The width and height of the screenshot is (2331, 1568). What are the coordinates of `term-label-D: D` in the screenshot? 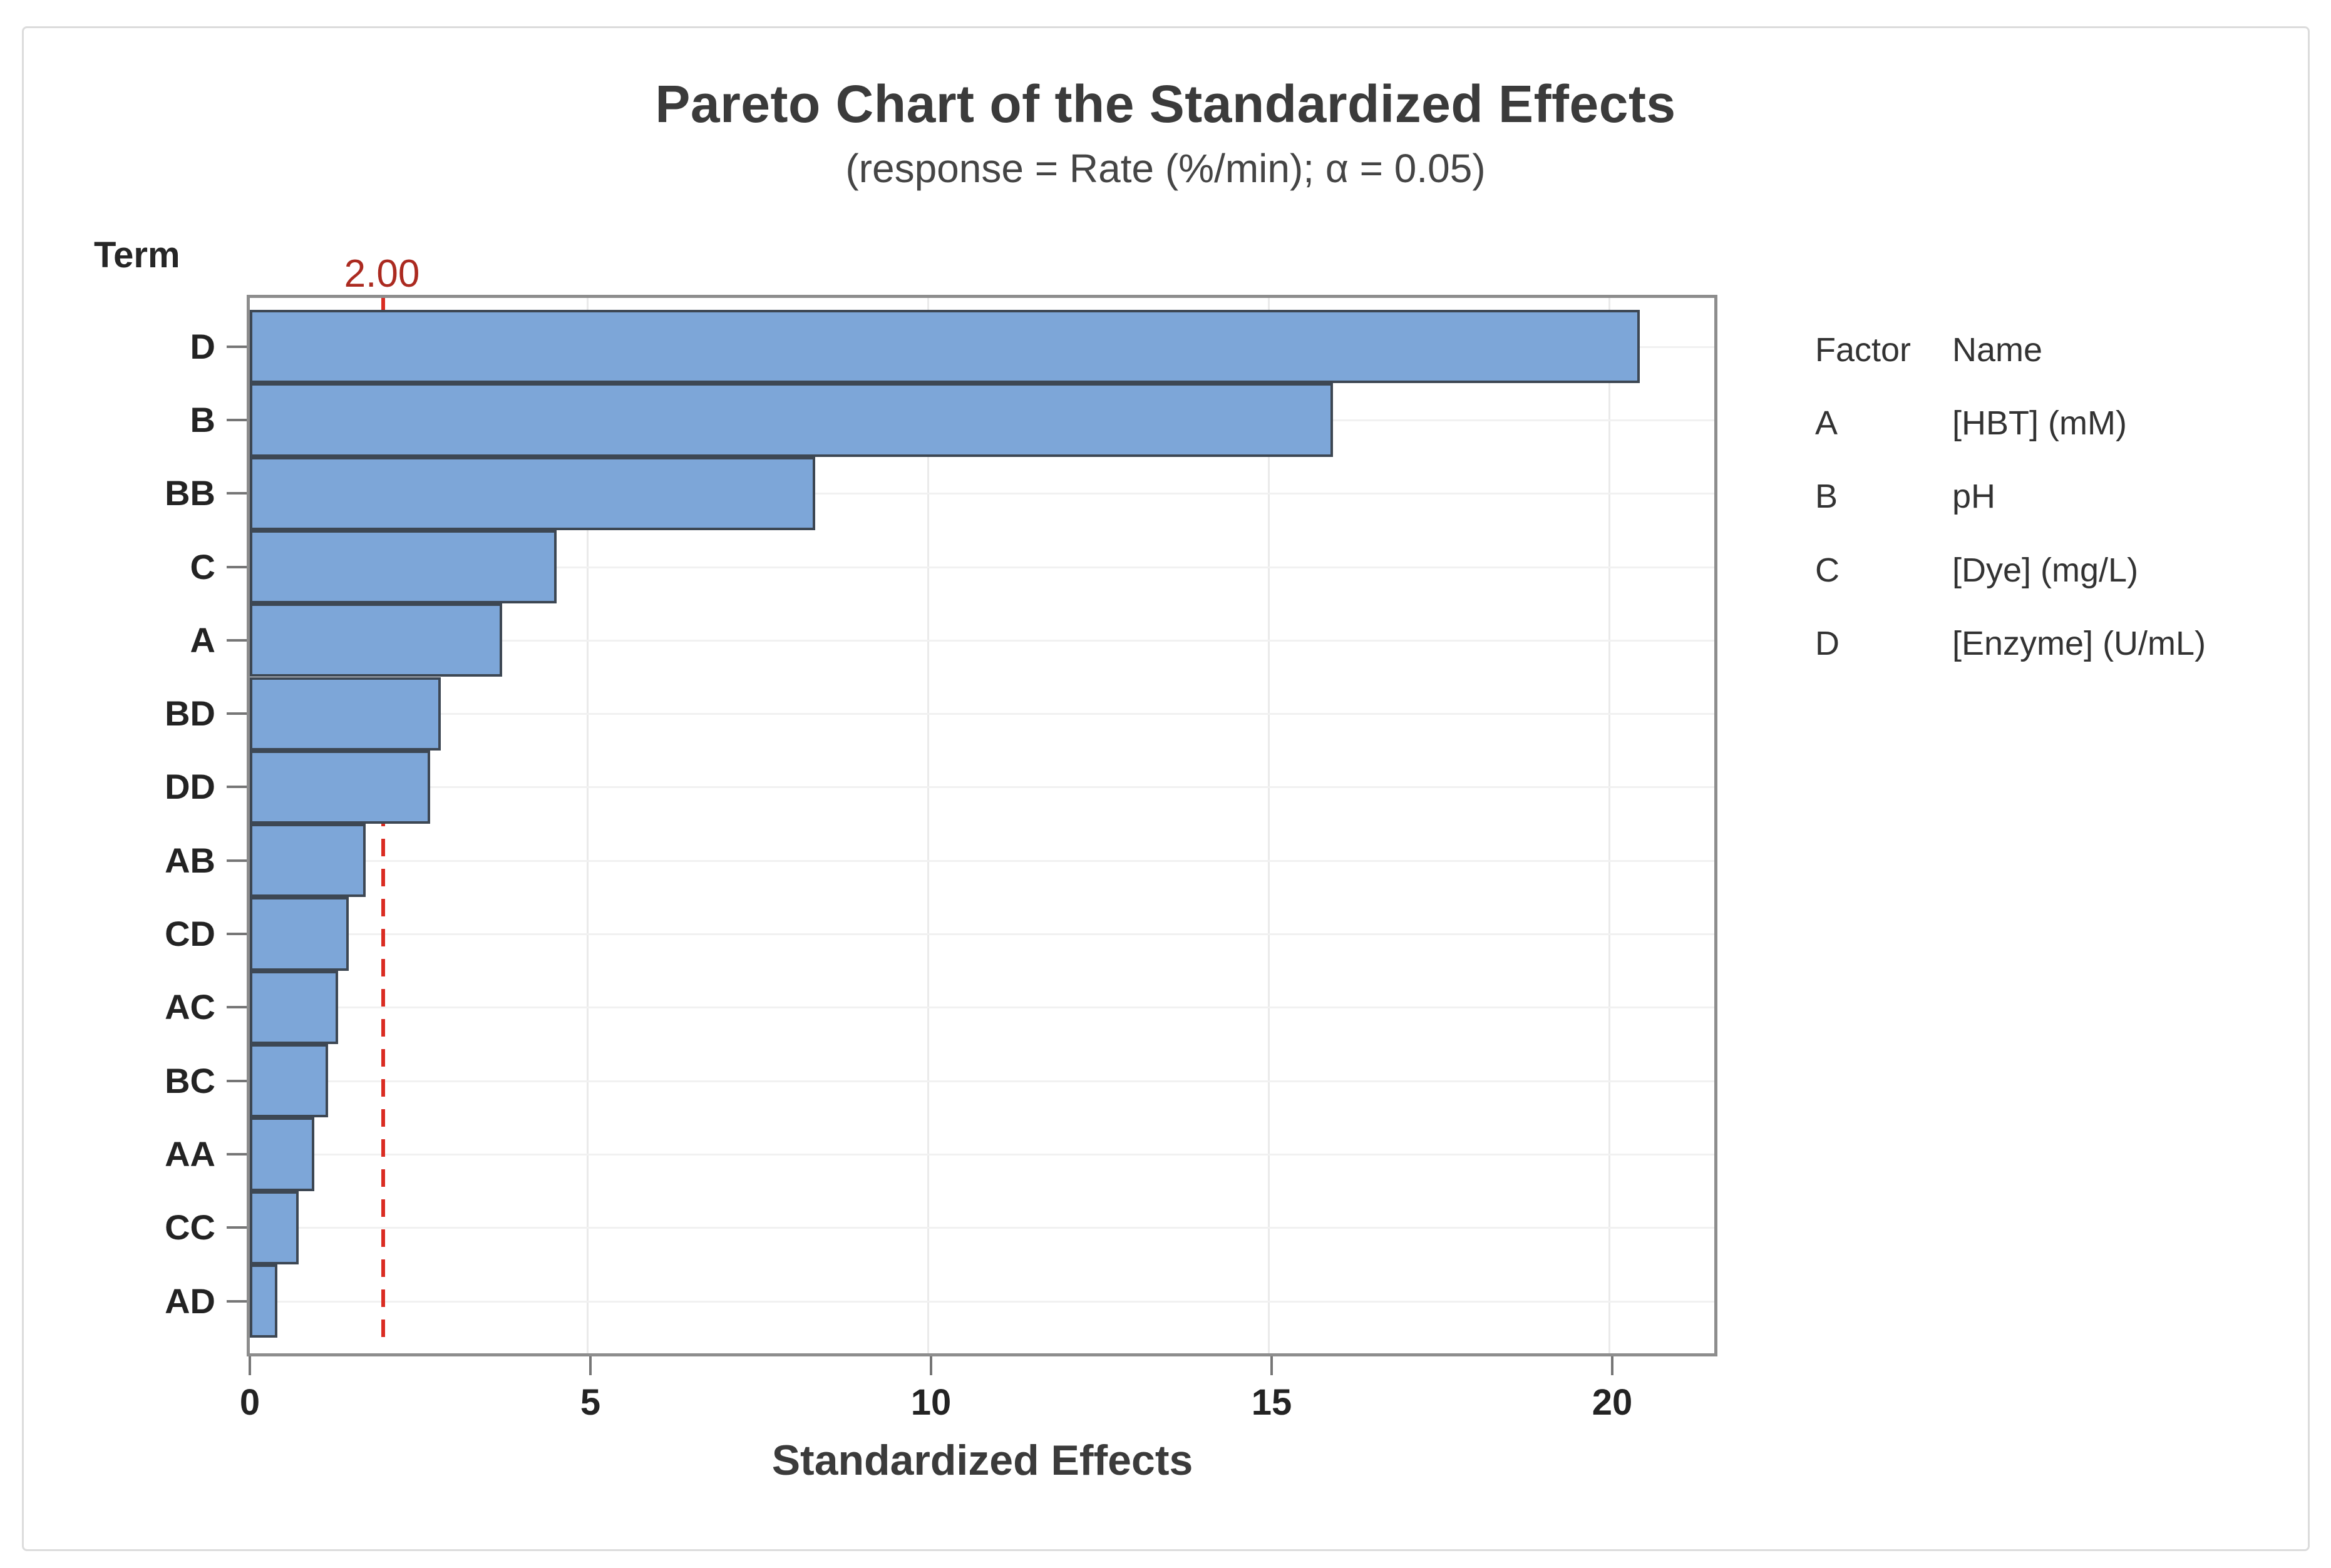 It's located at (202, 346).